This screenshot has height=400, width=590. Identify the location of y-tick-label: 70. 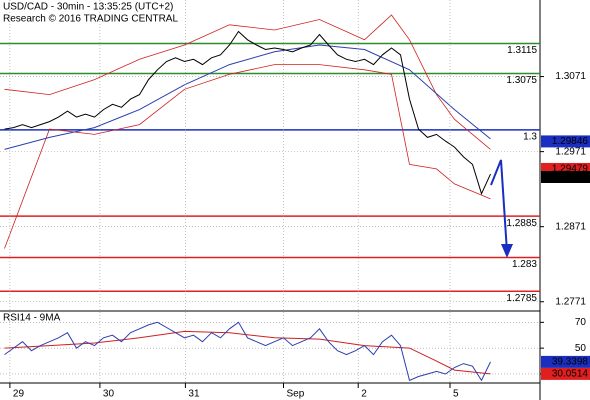
(581, 322).